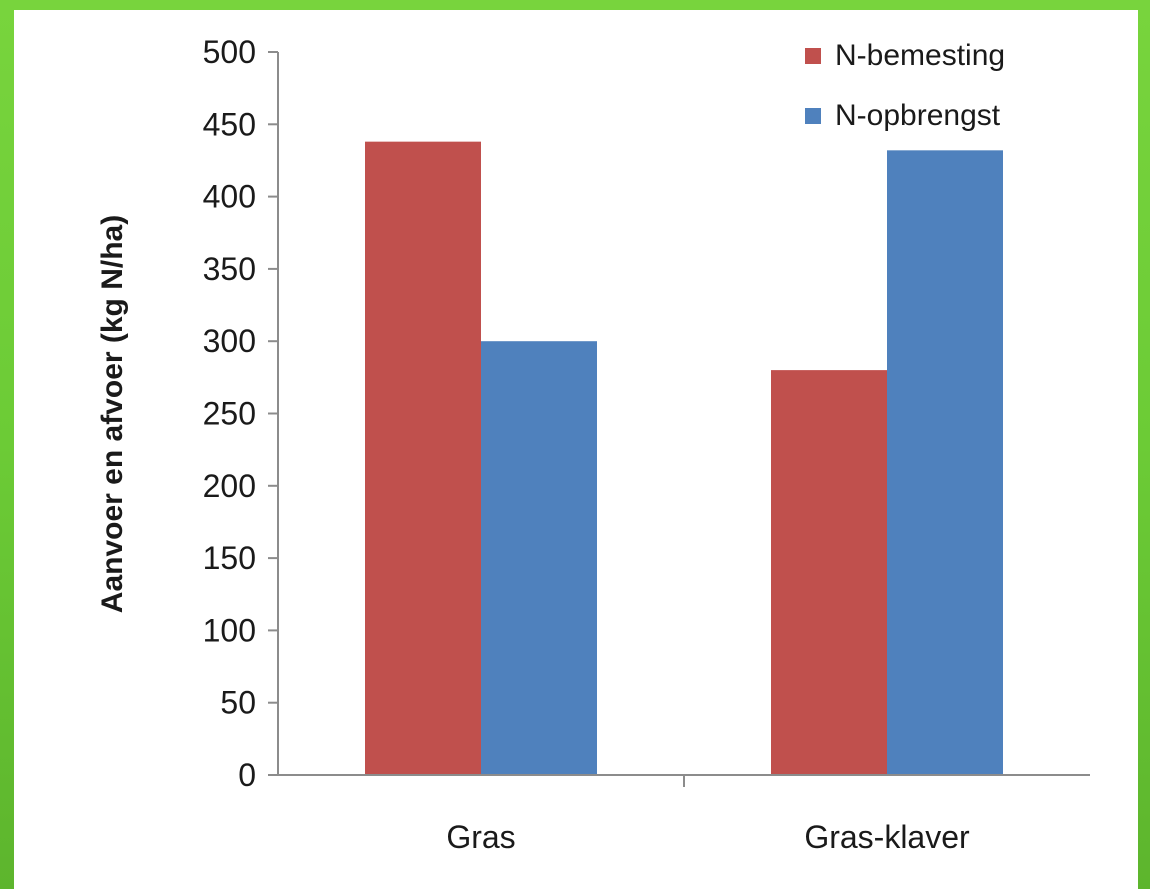 The height and width of the screenshot is (889, 1150). What do you see at coordinates (918, 115) in the screenshot?
I see `legend-label: N-opbrengst` at bounding box center [918, 115].